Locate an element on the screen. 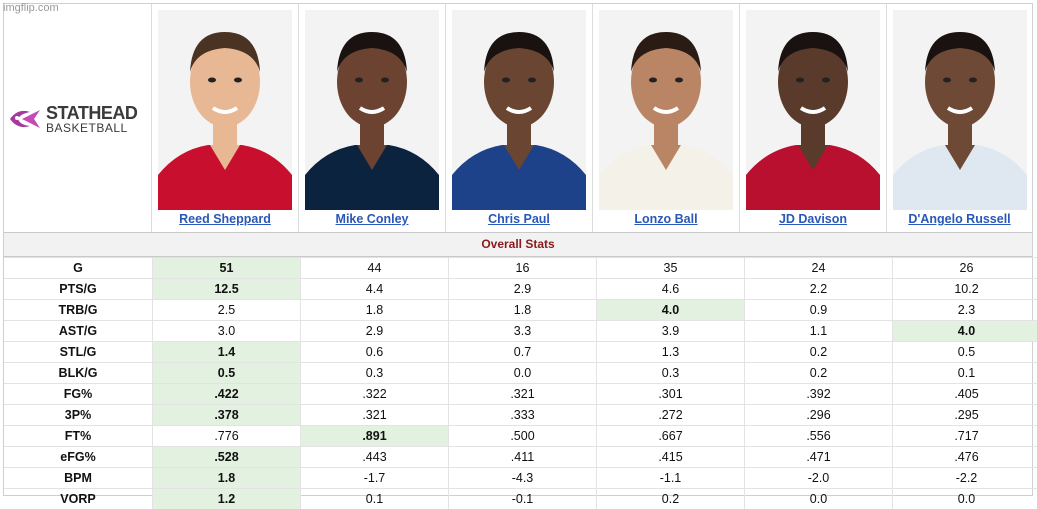 The height and width of the screenshot is (509, 1037). player-name-link: Reed Sheppard is located at coordinates (225, 219).